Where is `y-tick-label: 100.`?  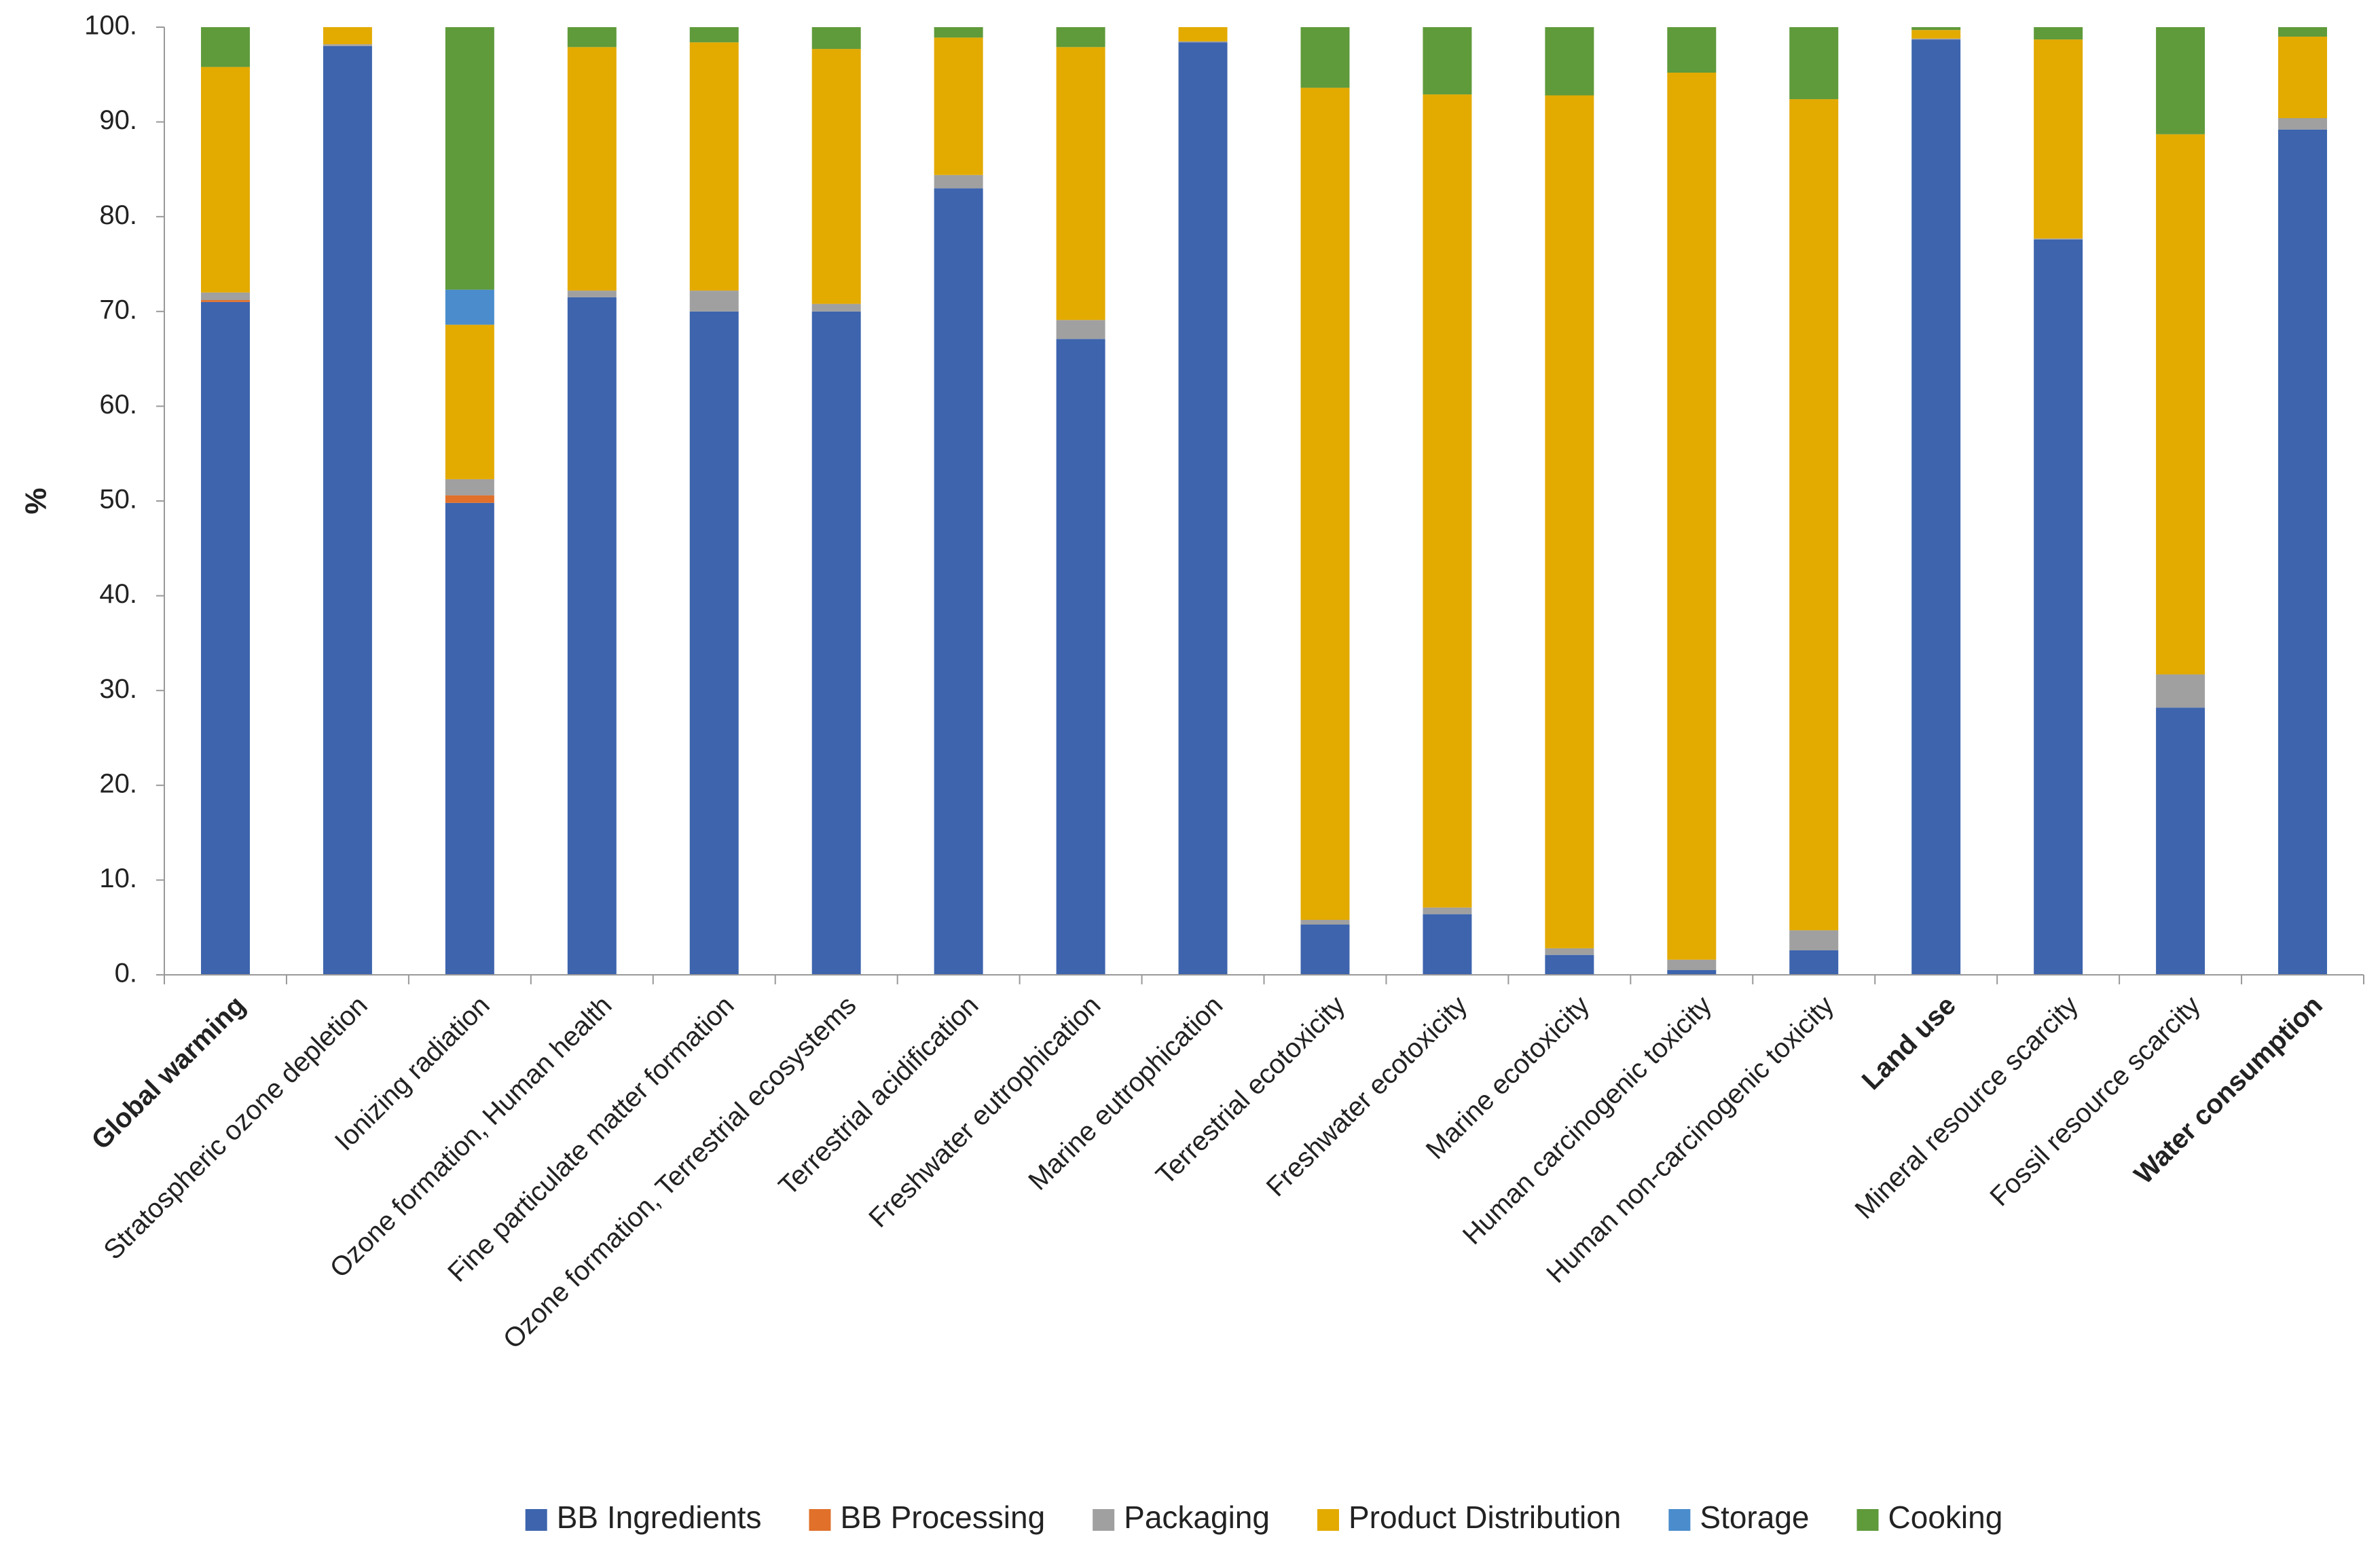
y-tick-label: 100. is located at coordinates (110, 26).